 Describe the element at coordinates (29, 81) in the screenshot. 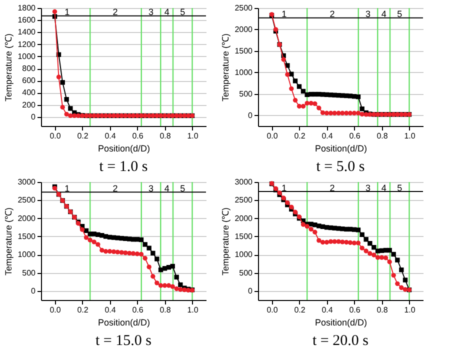

I see `y-tick-label: 600` at that location.